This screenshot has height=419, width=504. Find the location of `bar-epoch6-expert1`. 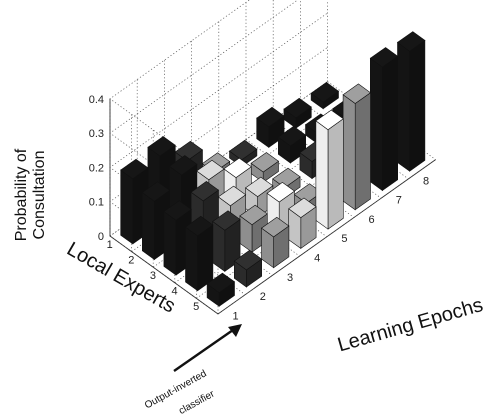

bar-epoch6-expert1 is located at coordinates (270, 127).